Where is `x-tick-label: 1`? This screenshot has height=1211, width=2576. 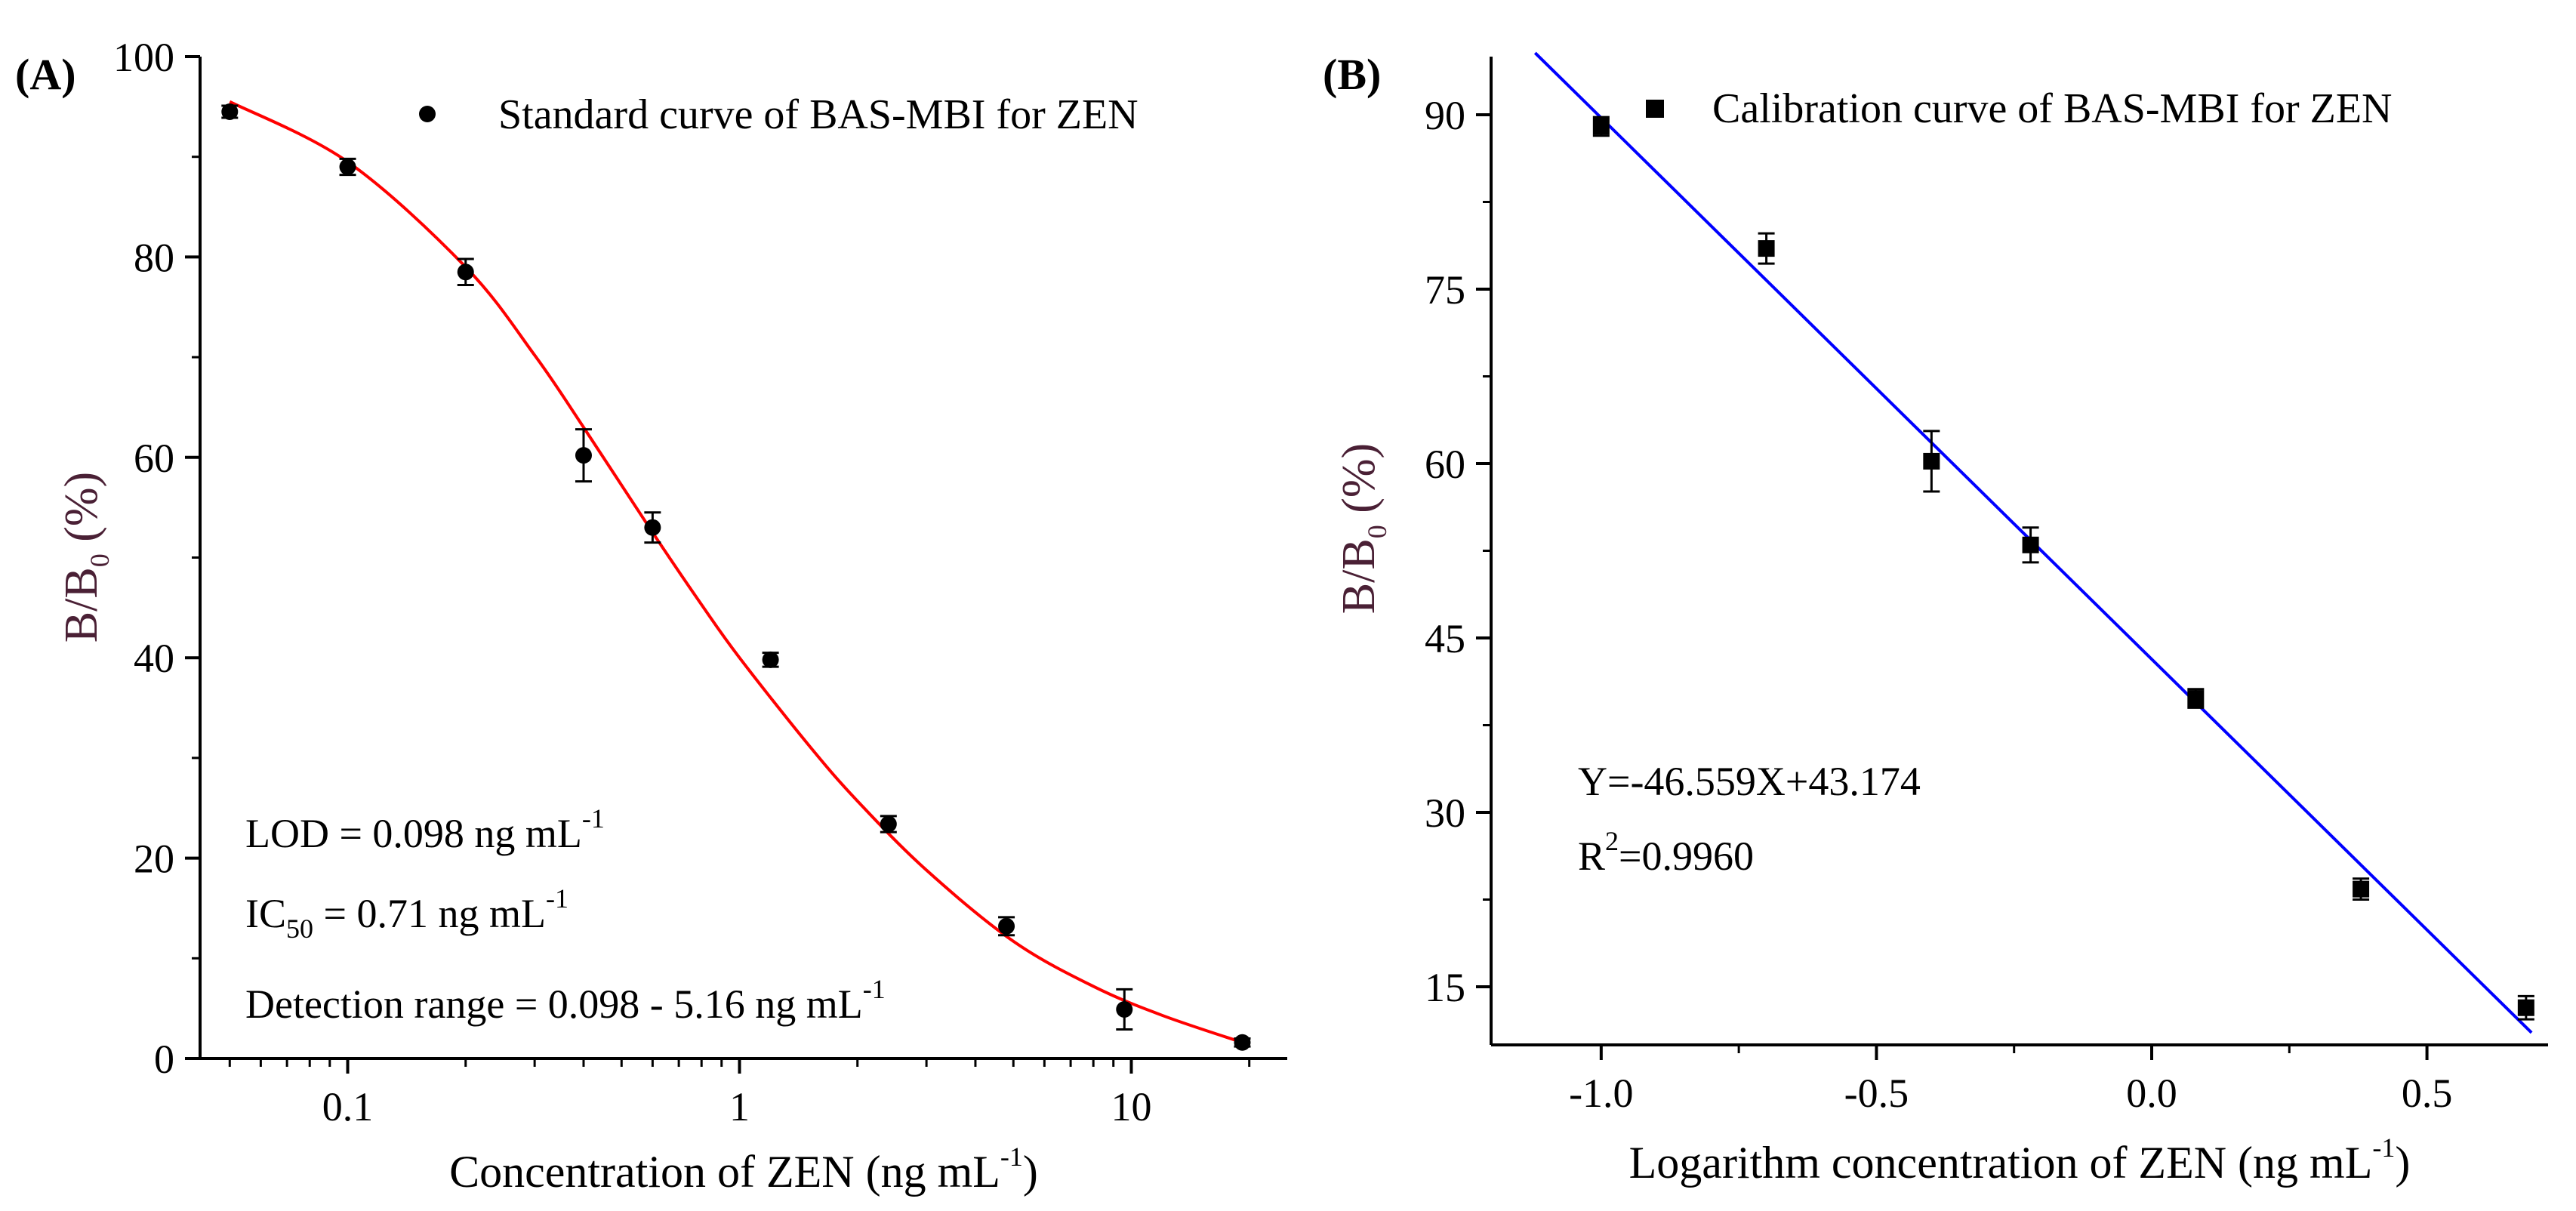 x-tick-label: 1 is located at coordinates (739, 1106).